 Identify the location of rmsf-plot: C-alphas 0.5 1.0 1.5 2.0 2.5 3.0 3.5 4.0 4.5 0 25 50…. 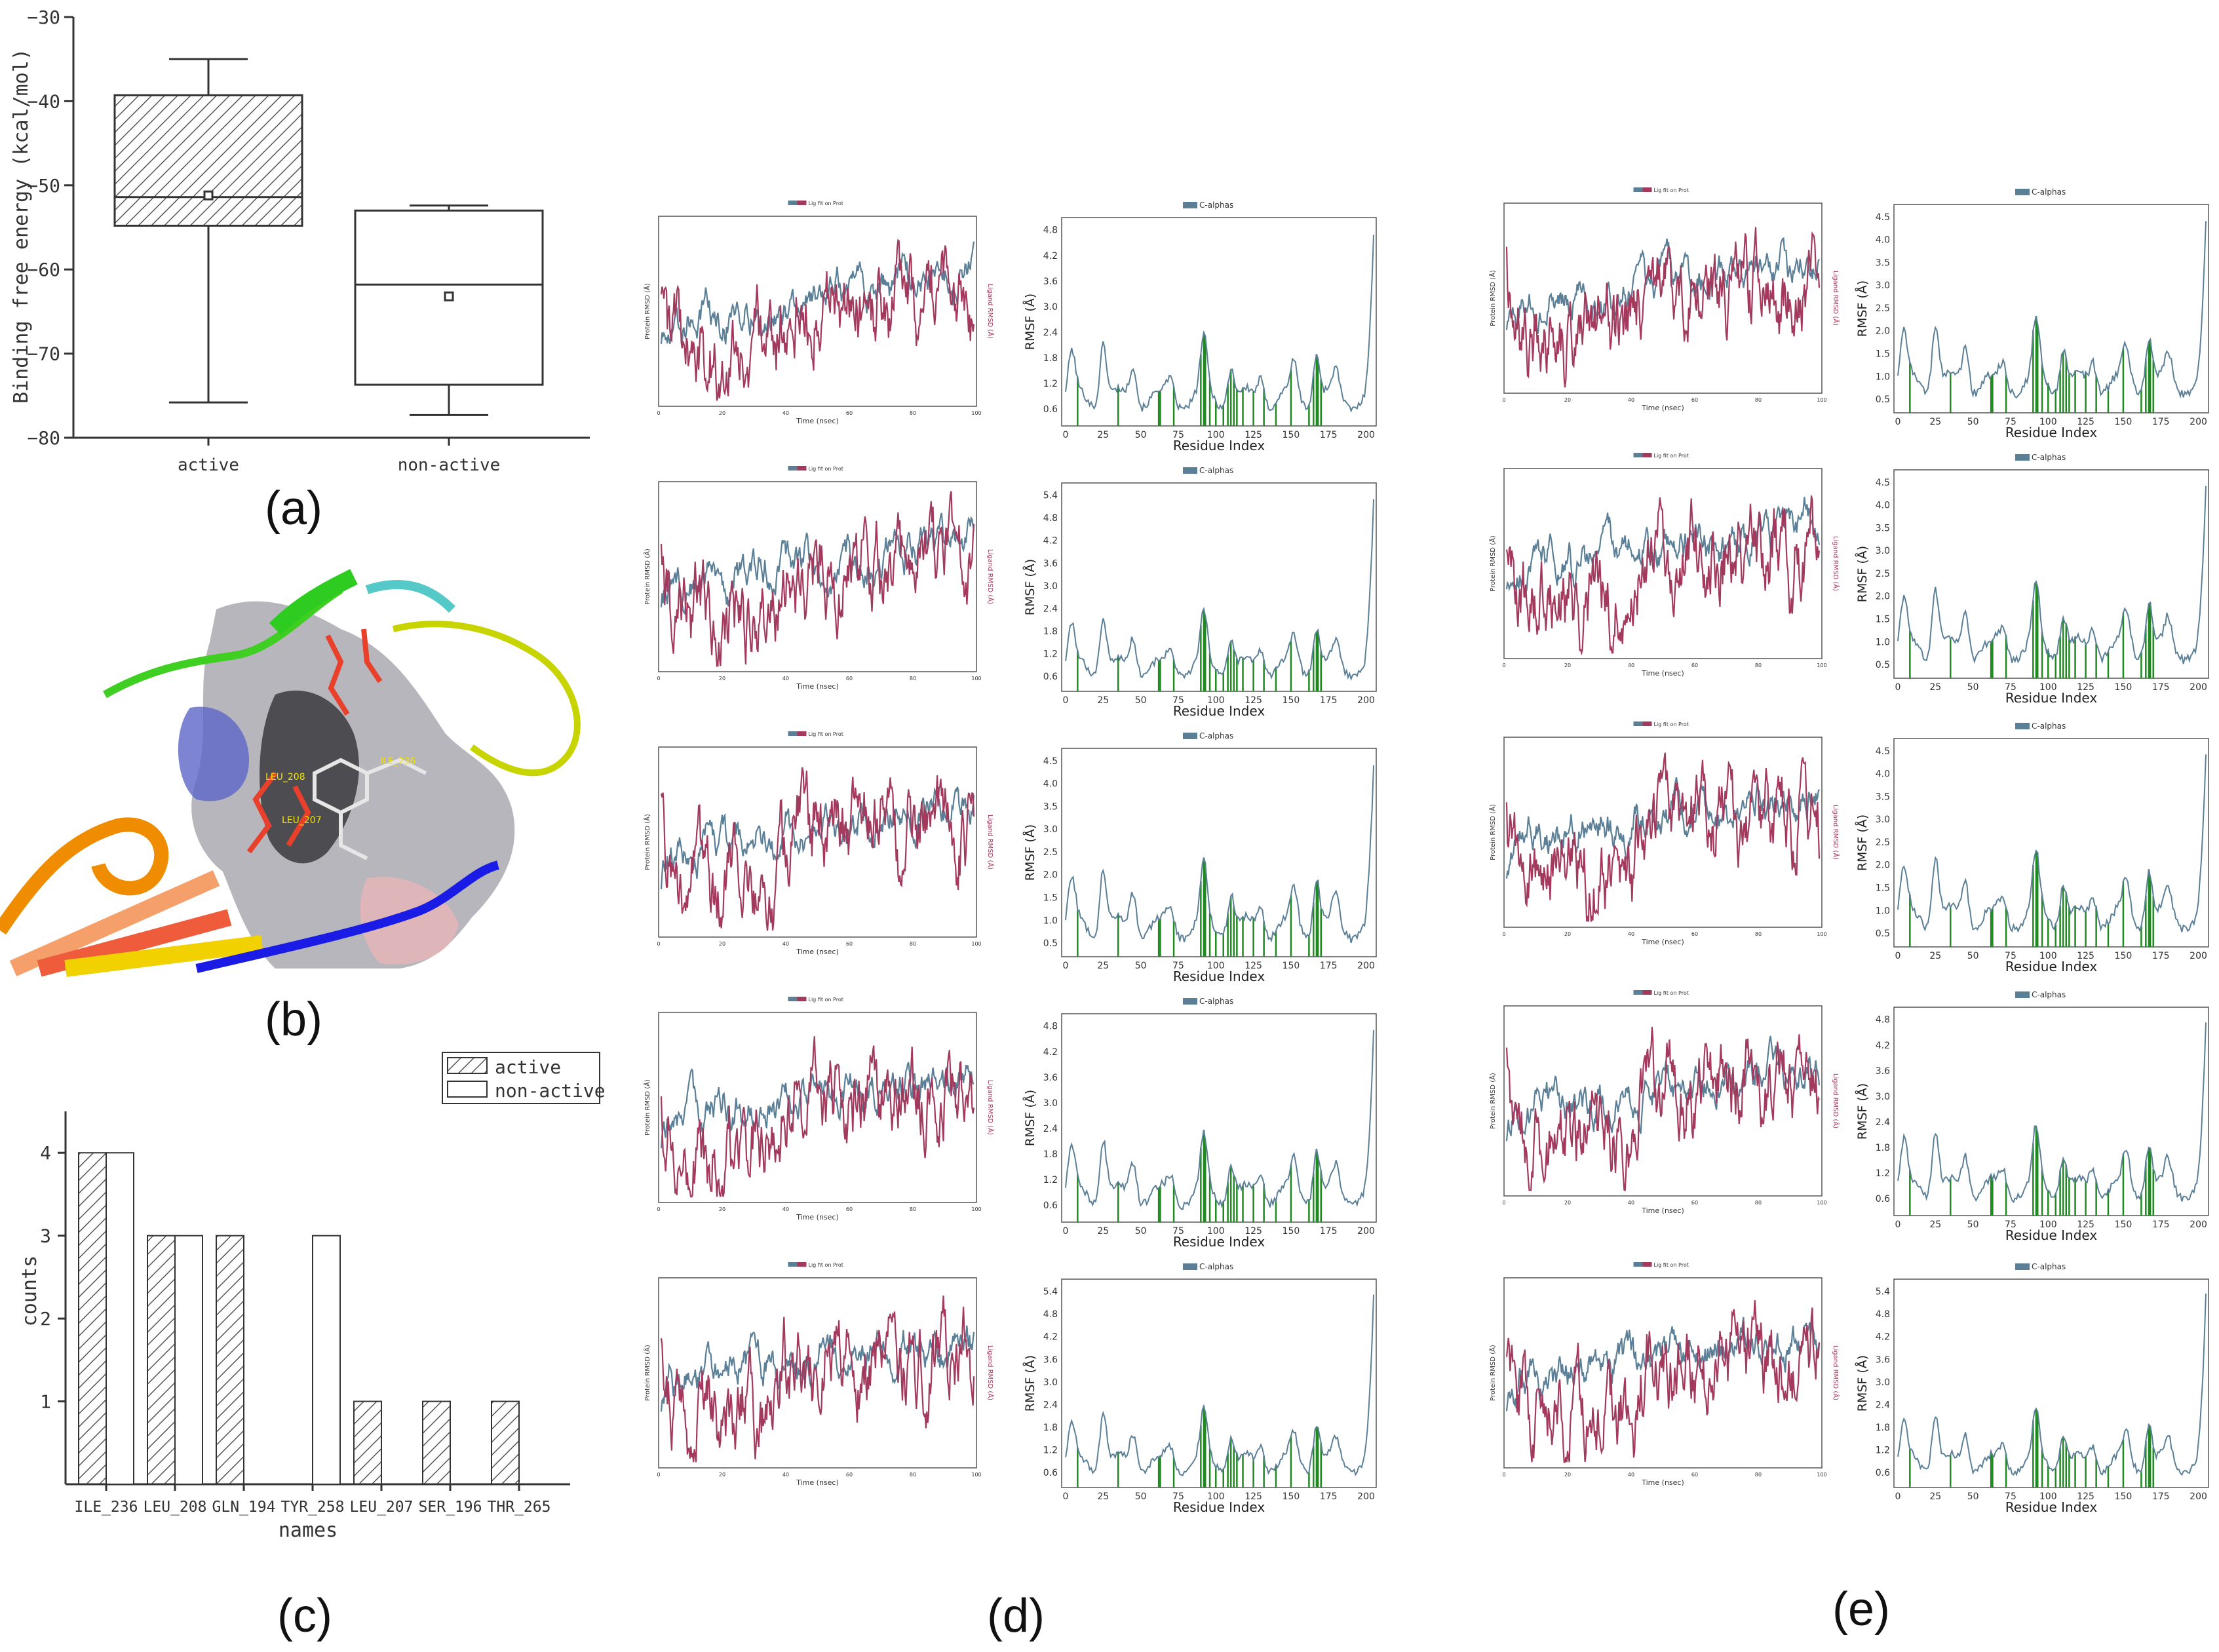
(2032, 580).